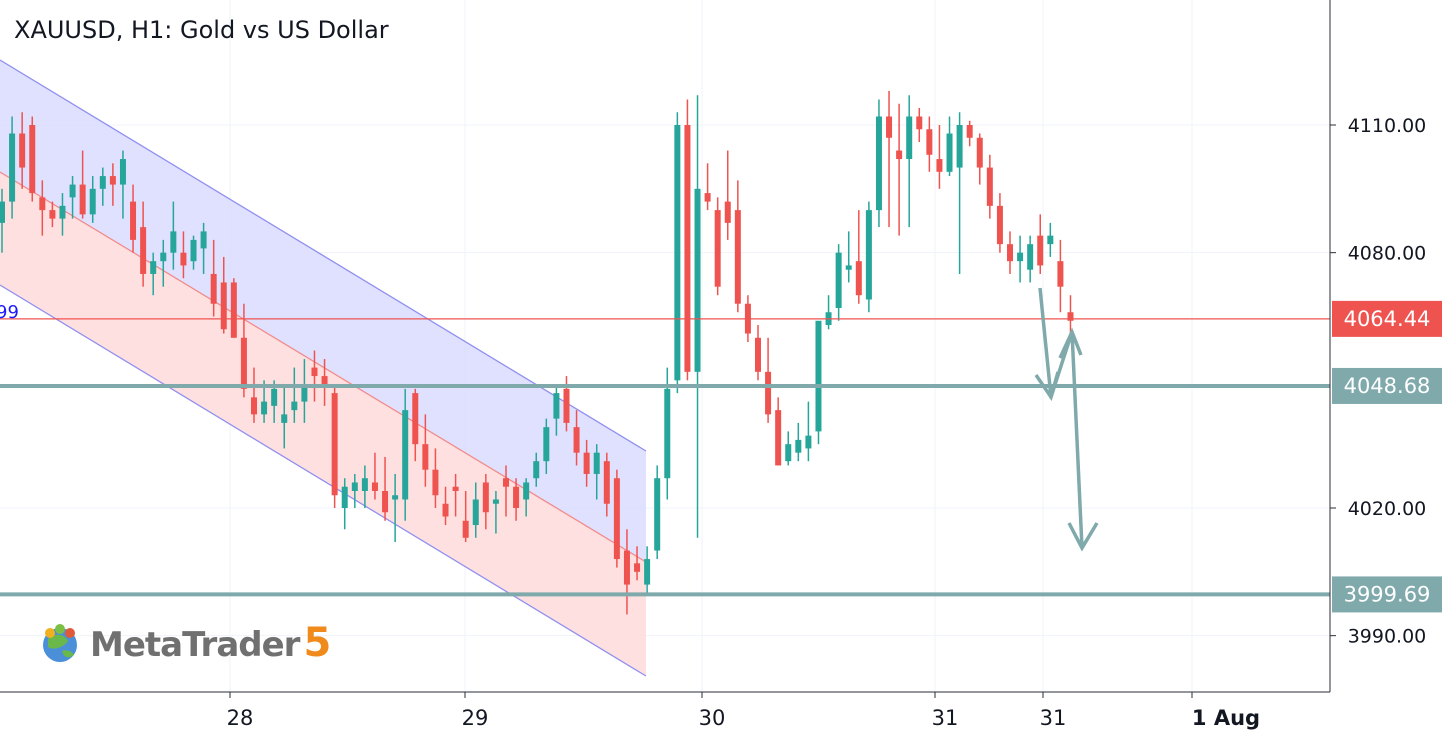 Image resolution: width=1442 pixels, height=740 pixels. Describe the element at coordinates (1387, 319) in the screenshot. I see `current-price-label: 4064.44` at that location.